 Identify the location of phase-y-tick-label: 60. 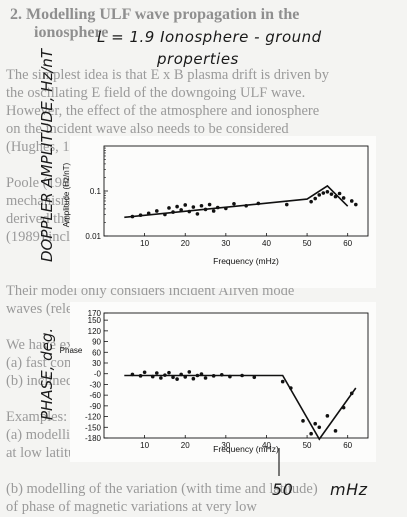
(96, 352).